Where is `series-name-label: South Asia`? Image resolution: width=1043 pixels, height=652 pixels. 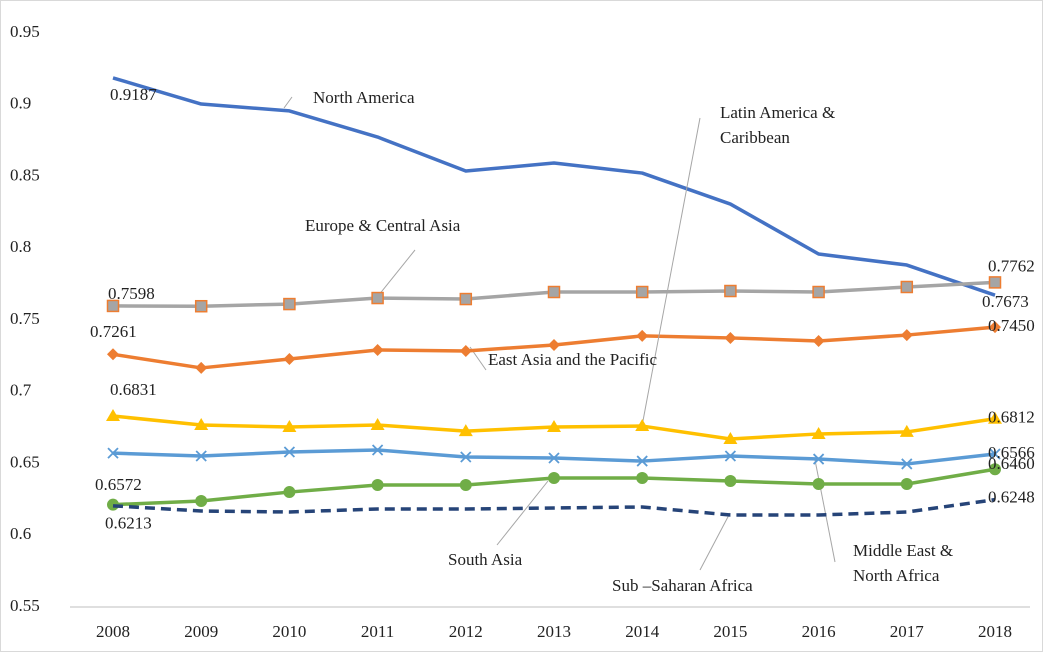
series-name-label: South Asia is located at coordinates (485, 559).